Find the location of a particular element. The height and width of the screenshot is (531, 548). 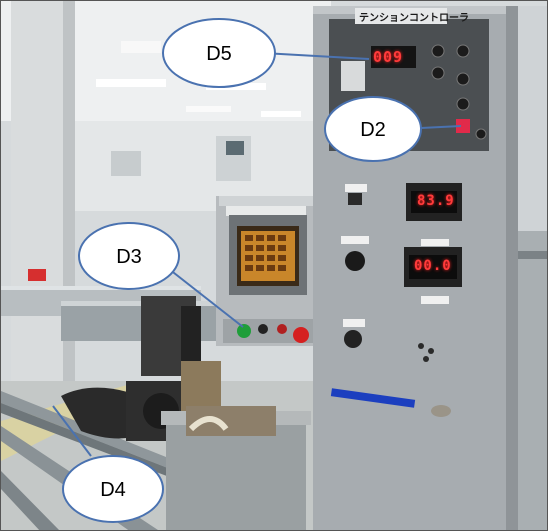

callout-d4-label: D4 is located at coordinates (113, 490).